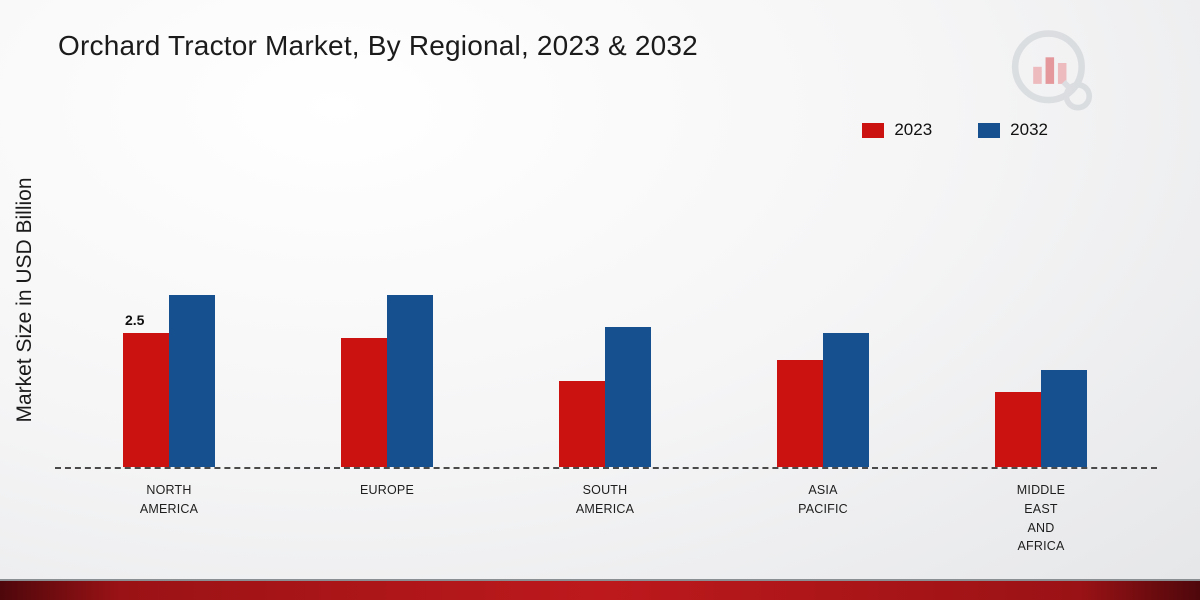  What do you see at coordinates (192, 381) in the screenshot?
I see `bar-2032-north-america` at bounding box center [192, 381].